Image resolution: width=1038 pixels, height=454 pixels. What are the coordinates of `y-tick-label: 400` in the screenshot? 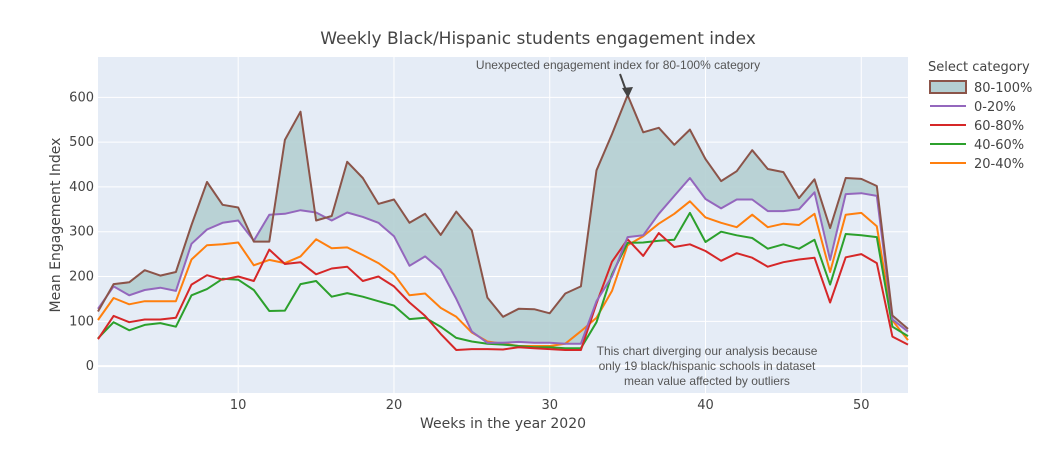 It's located at (81, 187).